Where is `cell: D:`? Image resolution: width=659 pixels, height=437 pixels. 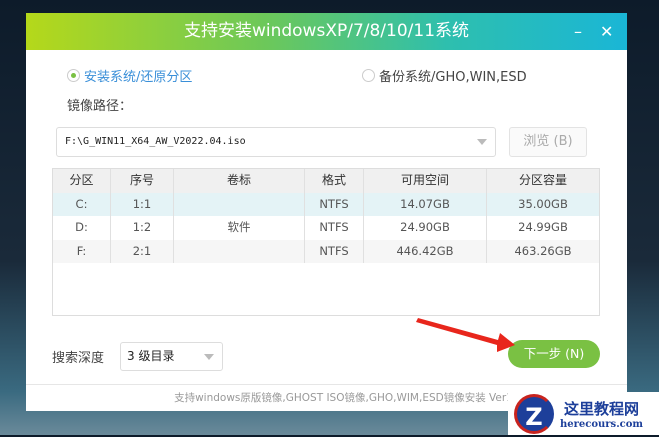
cell: D: is located at coordinates (82, 228).